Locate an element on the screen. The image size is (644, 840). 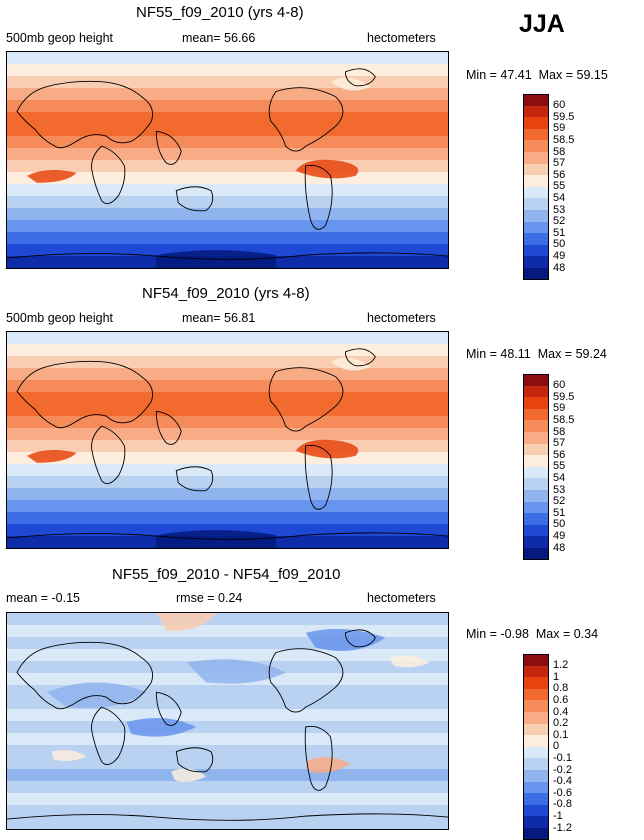
panel-1-legend: 60 59.5 59 58.5 58 57 56 55 54 53 52 51 50 49 48 is located at coordinates (548, 187).